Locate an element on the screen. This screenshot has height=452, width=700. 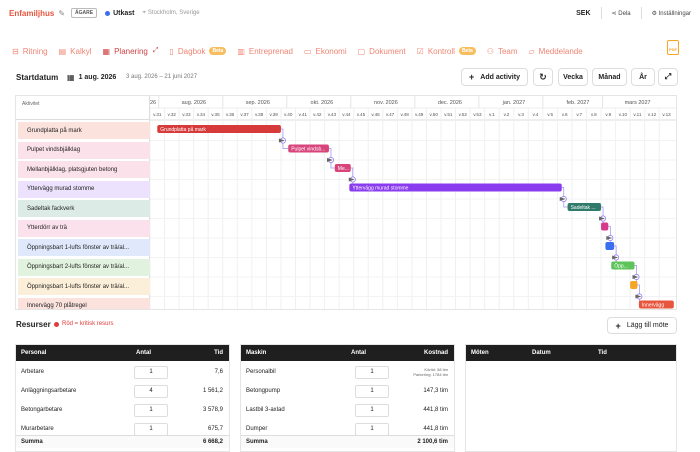
table-row: Arbetare 1 7,6 is located at coordinates (122, 372).